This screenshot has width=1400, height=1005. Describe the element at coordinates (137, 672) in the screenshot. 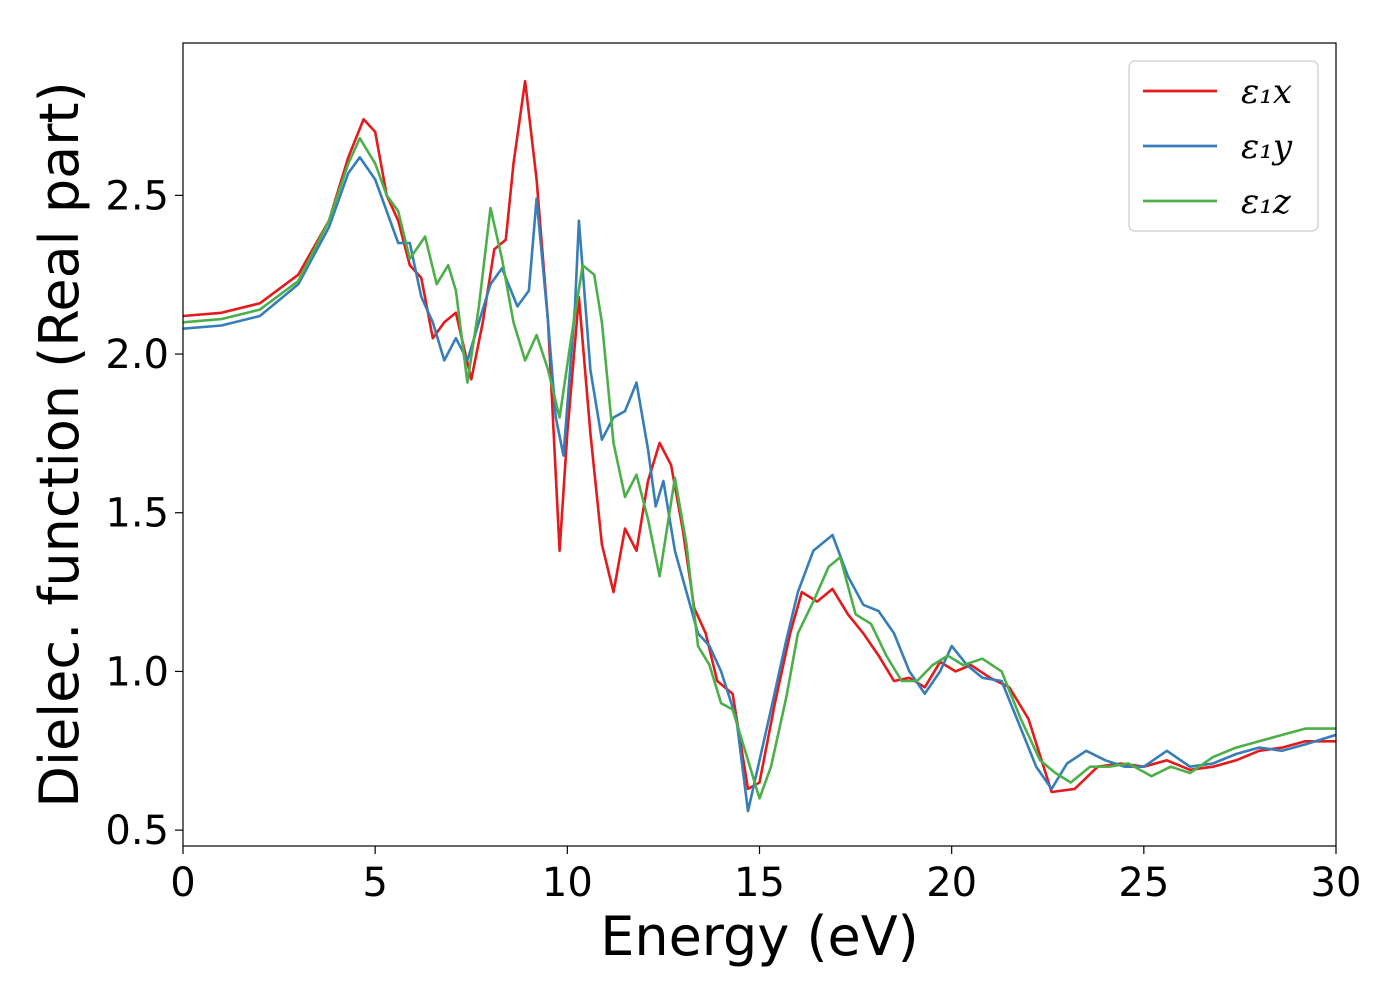

I see `y-tick-label: 1.0` at that location.